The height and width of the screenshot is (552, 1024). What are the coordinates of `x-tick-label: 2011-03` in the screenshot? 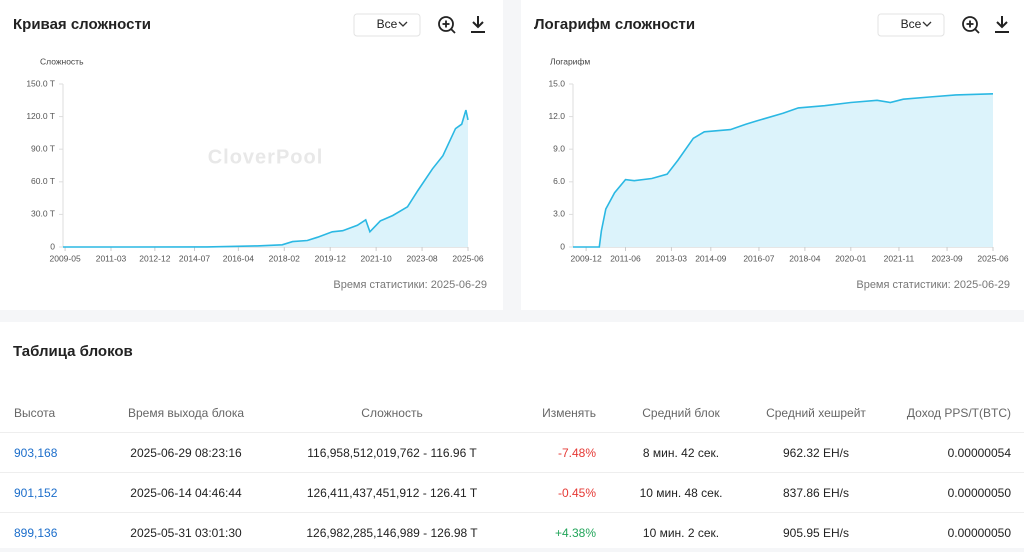 It's located at (111, 258).